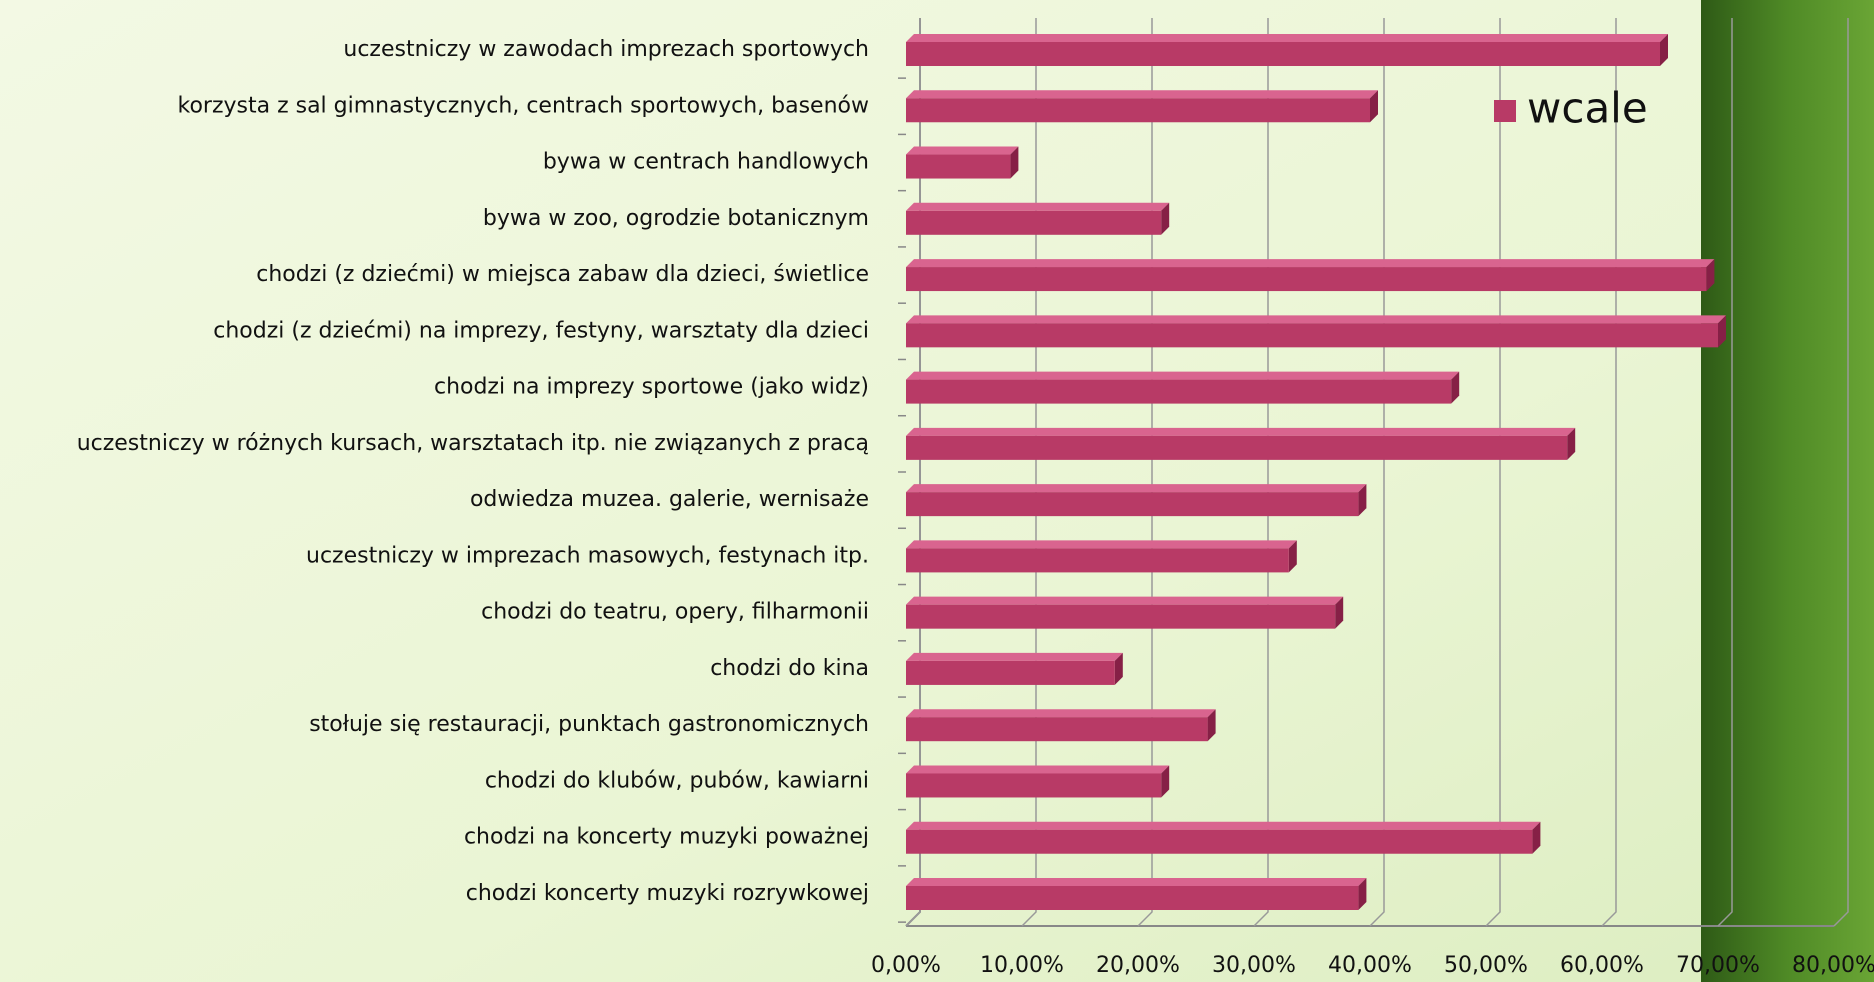 The height and width of the screenshot is (982, 1874). What do you see at coordinates (651, 387) in the screenshot?
I see `y-tick-label: chodzi na imprezy sportowe (jako widz)` at bounding box center [651, 387].